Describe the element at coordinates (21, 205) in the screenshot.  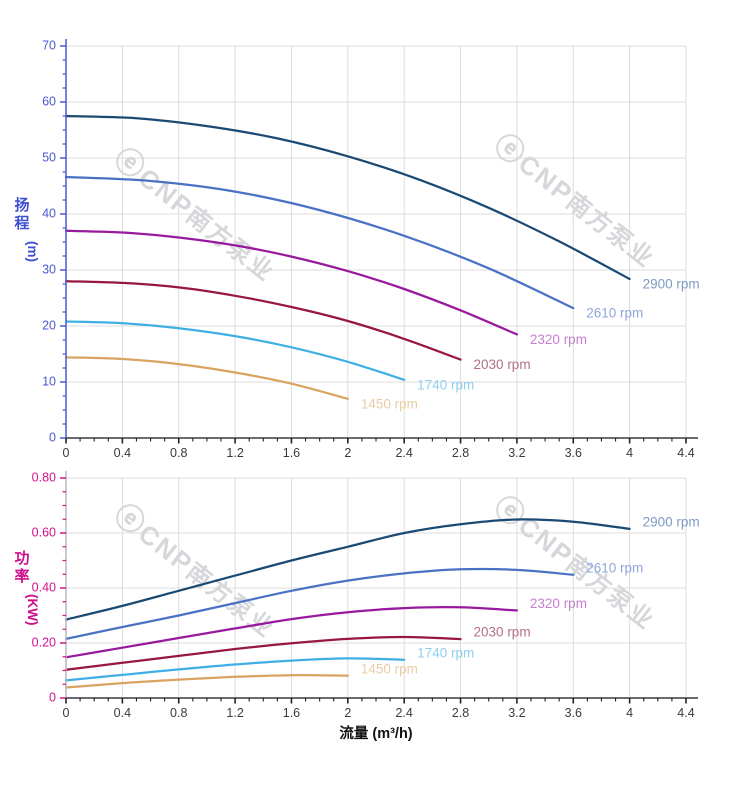
I see `y-title-char: 扬` at that location.